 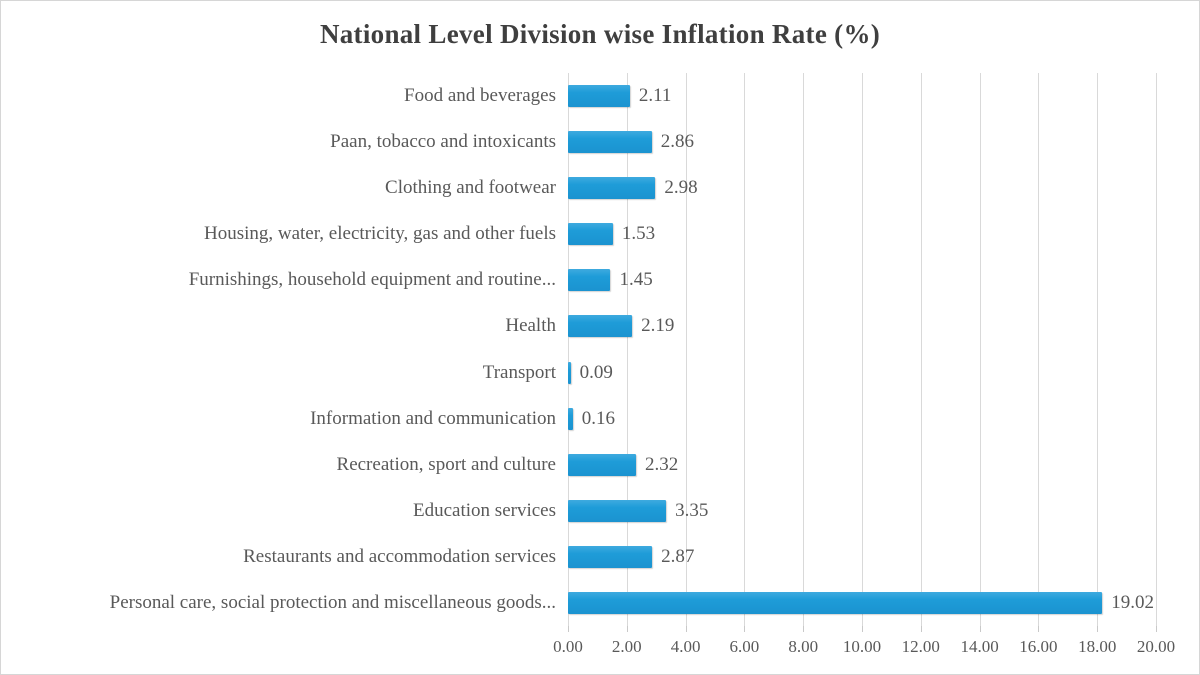 What do you see at coordinates (861, 557) in the screenshot?
I see `bar-track: 2.87` at bounding box center [861, 557].